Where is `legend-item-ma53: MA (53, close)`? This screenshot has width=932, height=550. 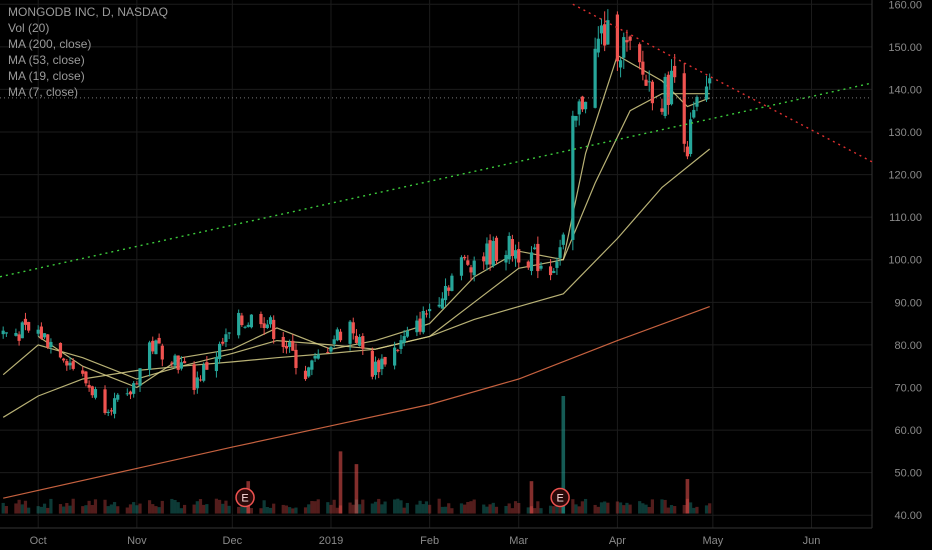
legend-item-ma53: MA (53, close) is located at coordinates (46, 60).